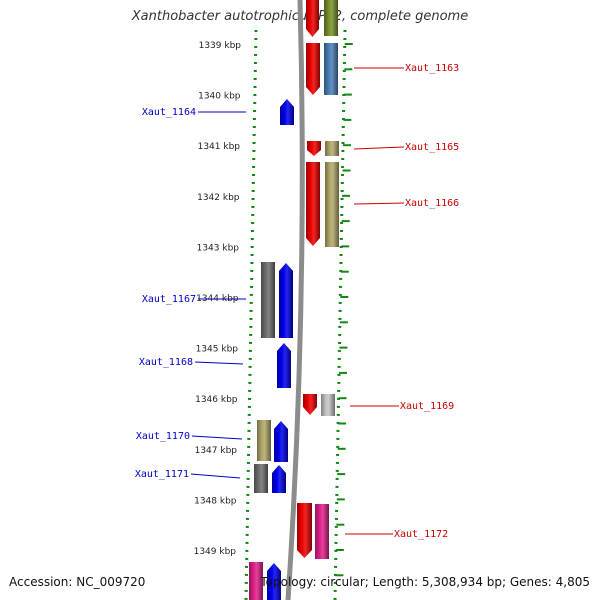  I want to click on gene-label: Xaut_1164, so click(169, 112).